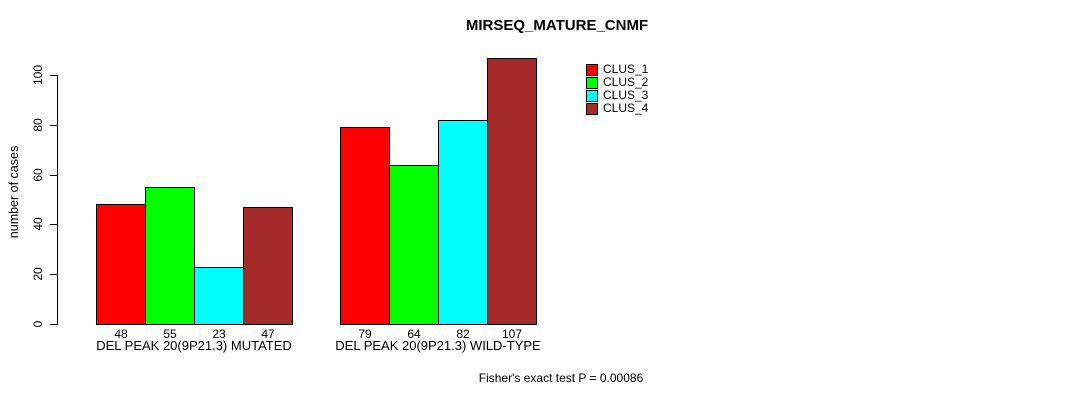 The image size is (1090, 400). What do you see at coordinates (14, 192) in the screenshot?
I see `y-axis-label: number of cases` at bounding box center [14, 192].